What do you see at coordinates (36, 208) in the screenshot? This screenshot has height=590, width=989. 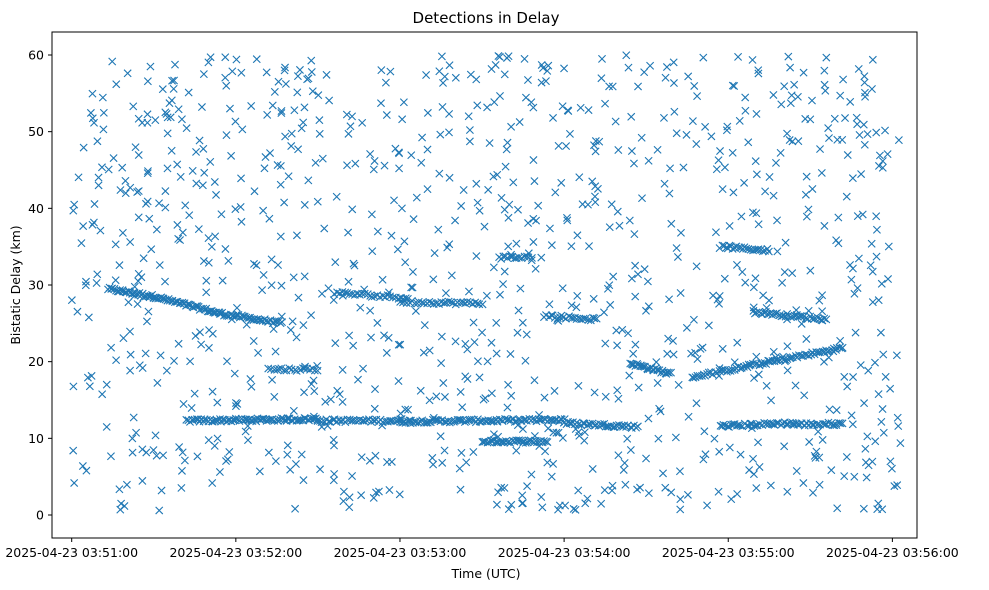 I see `y-tick-label: 40` at bounding box center [36, 208].